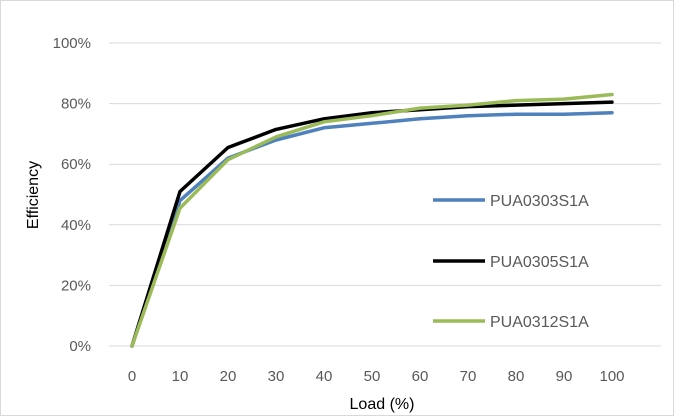  I want to click on legend: PUA0303S1A PUA0305S1A PUA0312S1A, so click(511, 262).